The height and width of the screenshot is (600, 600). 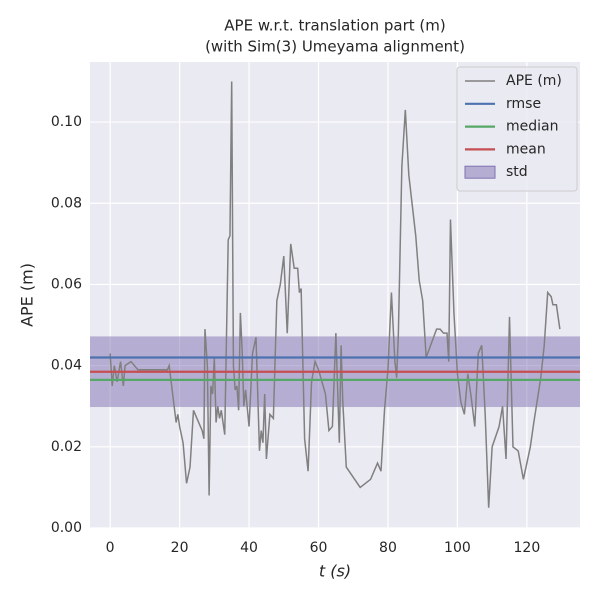 I want to click on legend-box, so click(x=517, y=129).